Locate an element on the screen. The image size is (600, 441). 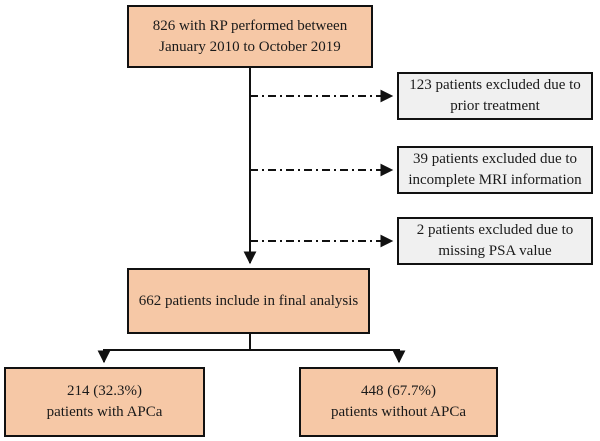
excluded-missing-psa-line-2: missing PSA value is located at coordinates (495, 251).